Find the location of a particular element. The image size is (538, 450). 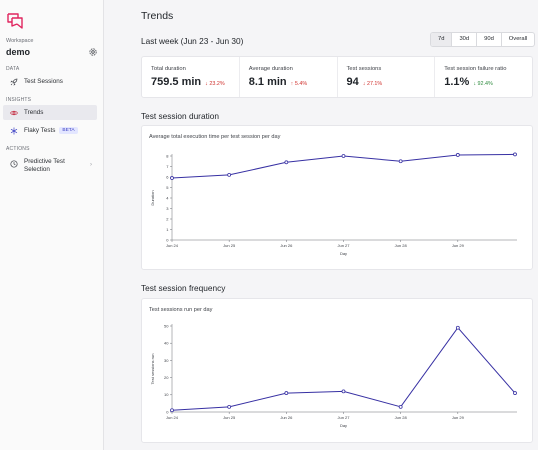

stat-delta: ↓ 27.1% is located at coordinates (372, 84).